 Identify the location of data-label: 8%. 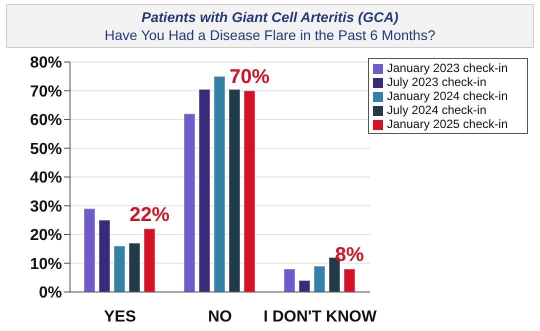
(349, 255).